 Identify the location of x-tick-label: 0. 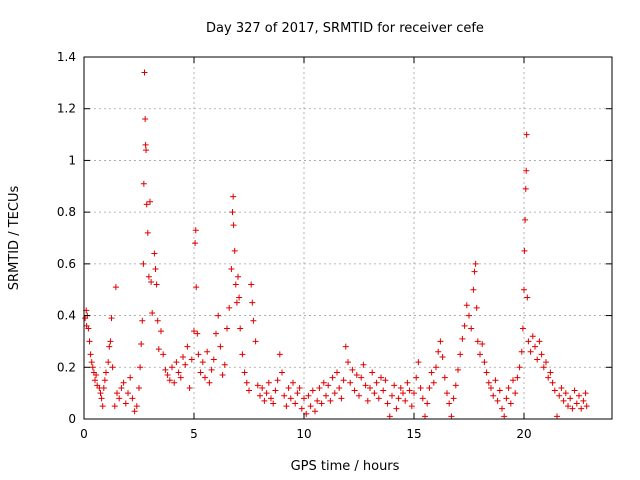
(84, 434).